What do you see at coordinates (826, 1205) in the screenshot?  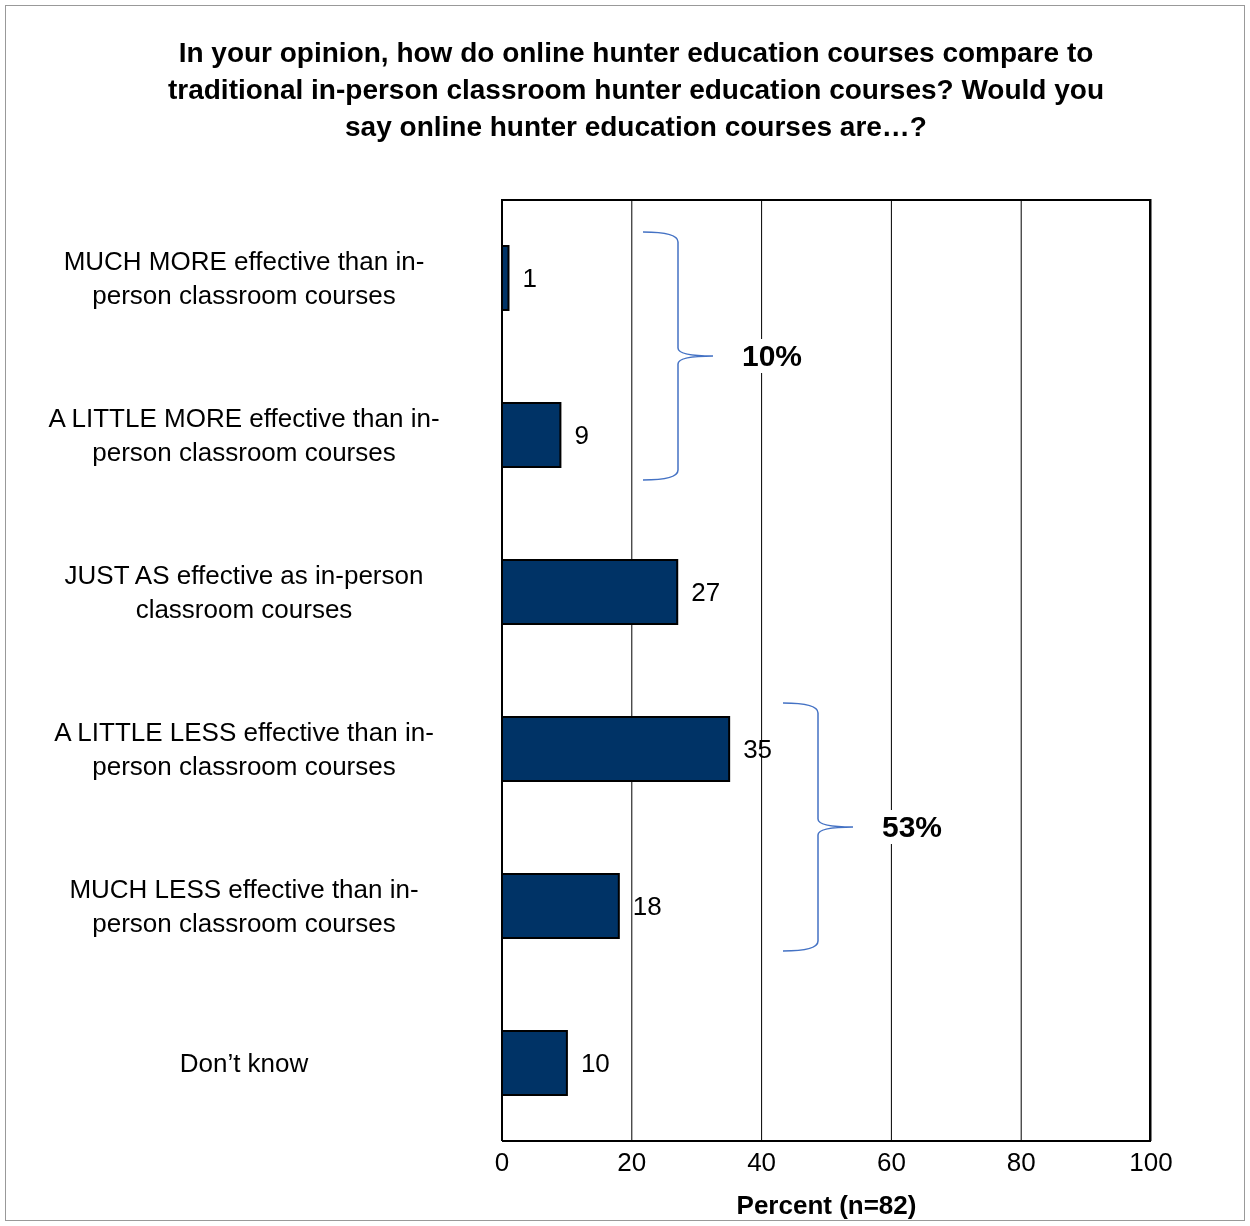 I see `x-axis-title: Percent (n=82)` at bounding box center [826, 1205].